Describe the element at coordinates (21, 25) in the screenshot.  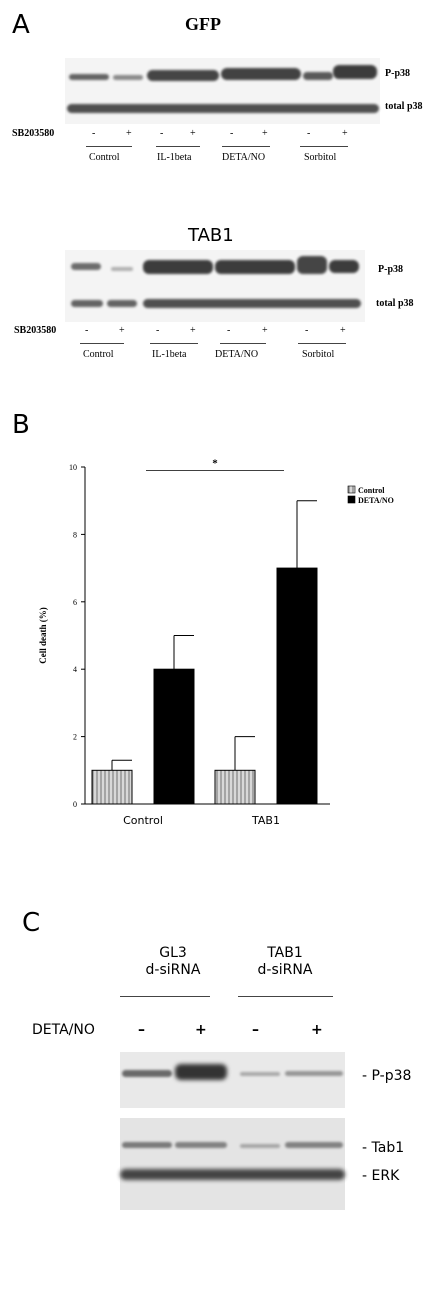
I see `panel-a-letter: A` at that location.